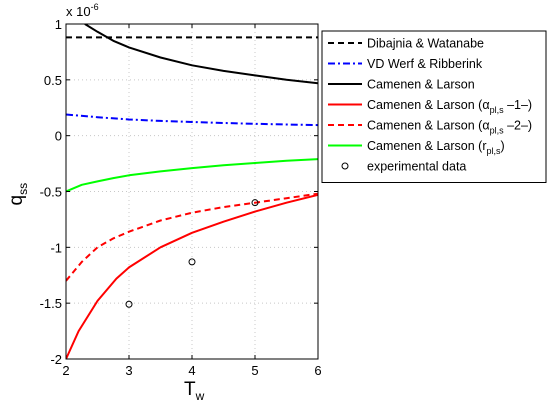 The image size is (554, 407). I want to click on legend-label: Camenen & Larson (αpl,s –2–), so click(449, 127).